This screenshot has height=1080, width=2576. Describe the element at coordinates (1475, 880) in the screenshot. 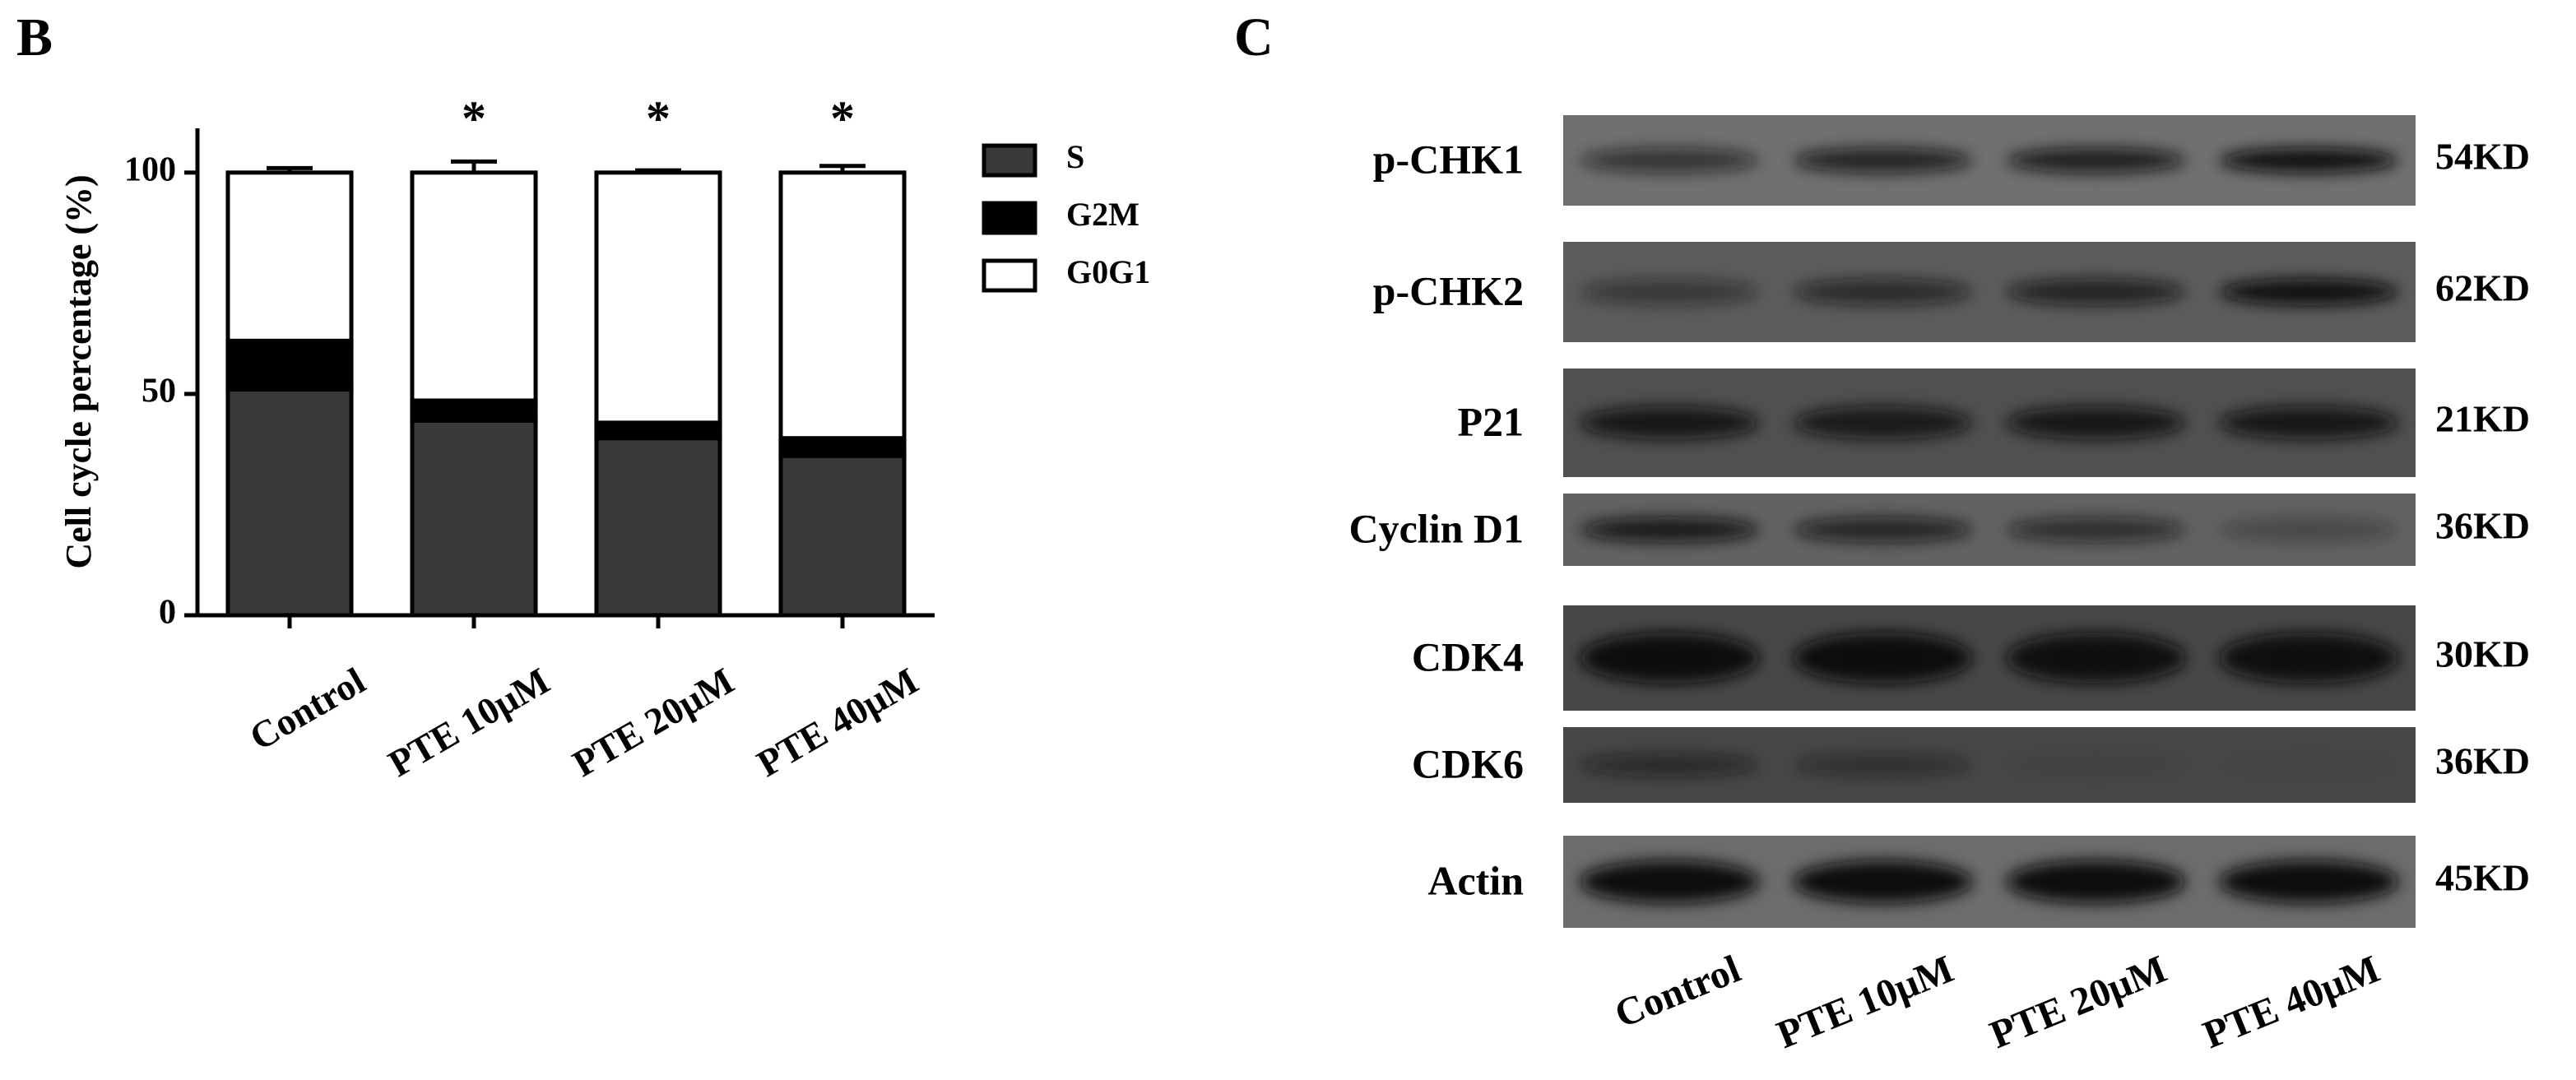

I see `protein-label: Actin` at that location.